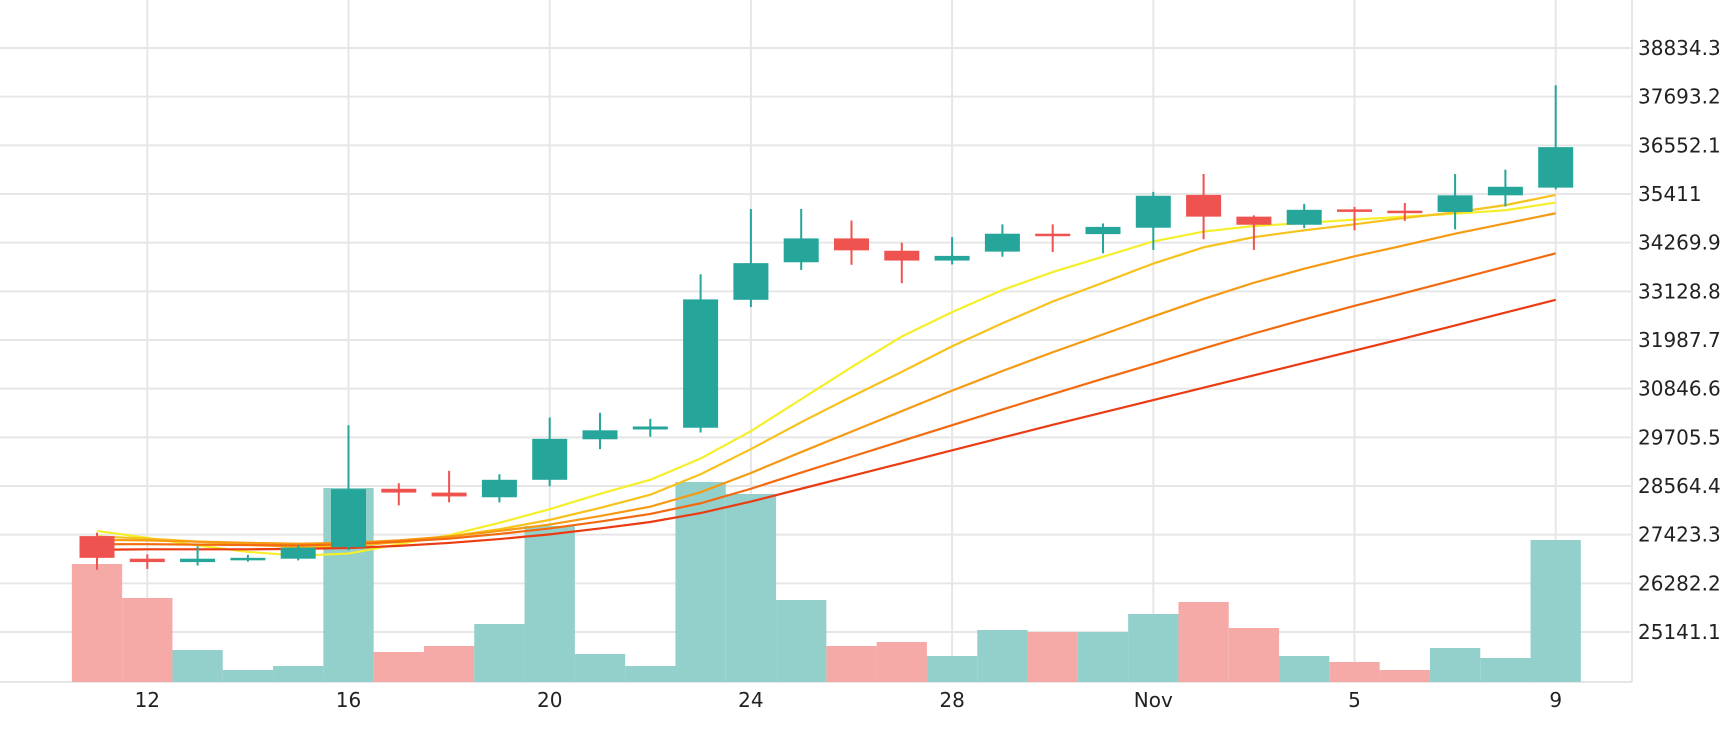 This screenshot has width=1730, height=730. What do you see at coordinates (348, 700) in the screenshot?
I see `x-tick-label: 16` at bounding box center [348, 700].